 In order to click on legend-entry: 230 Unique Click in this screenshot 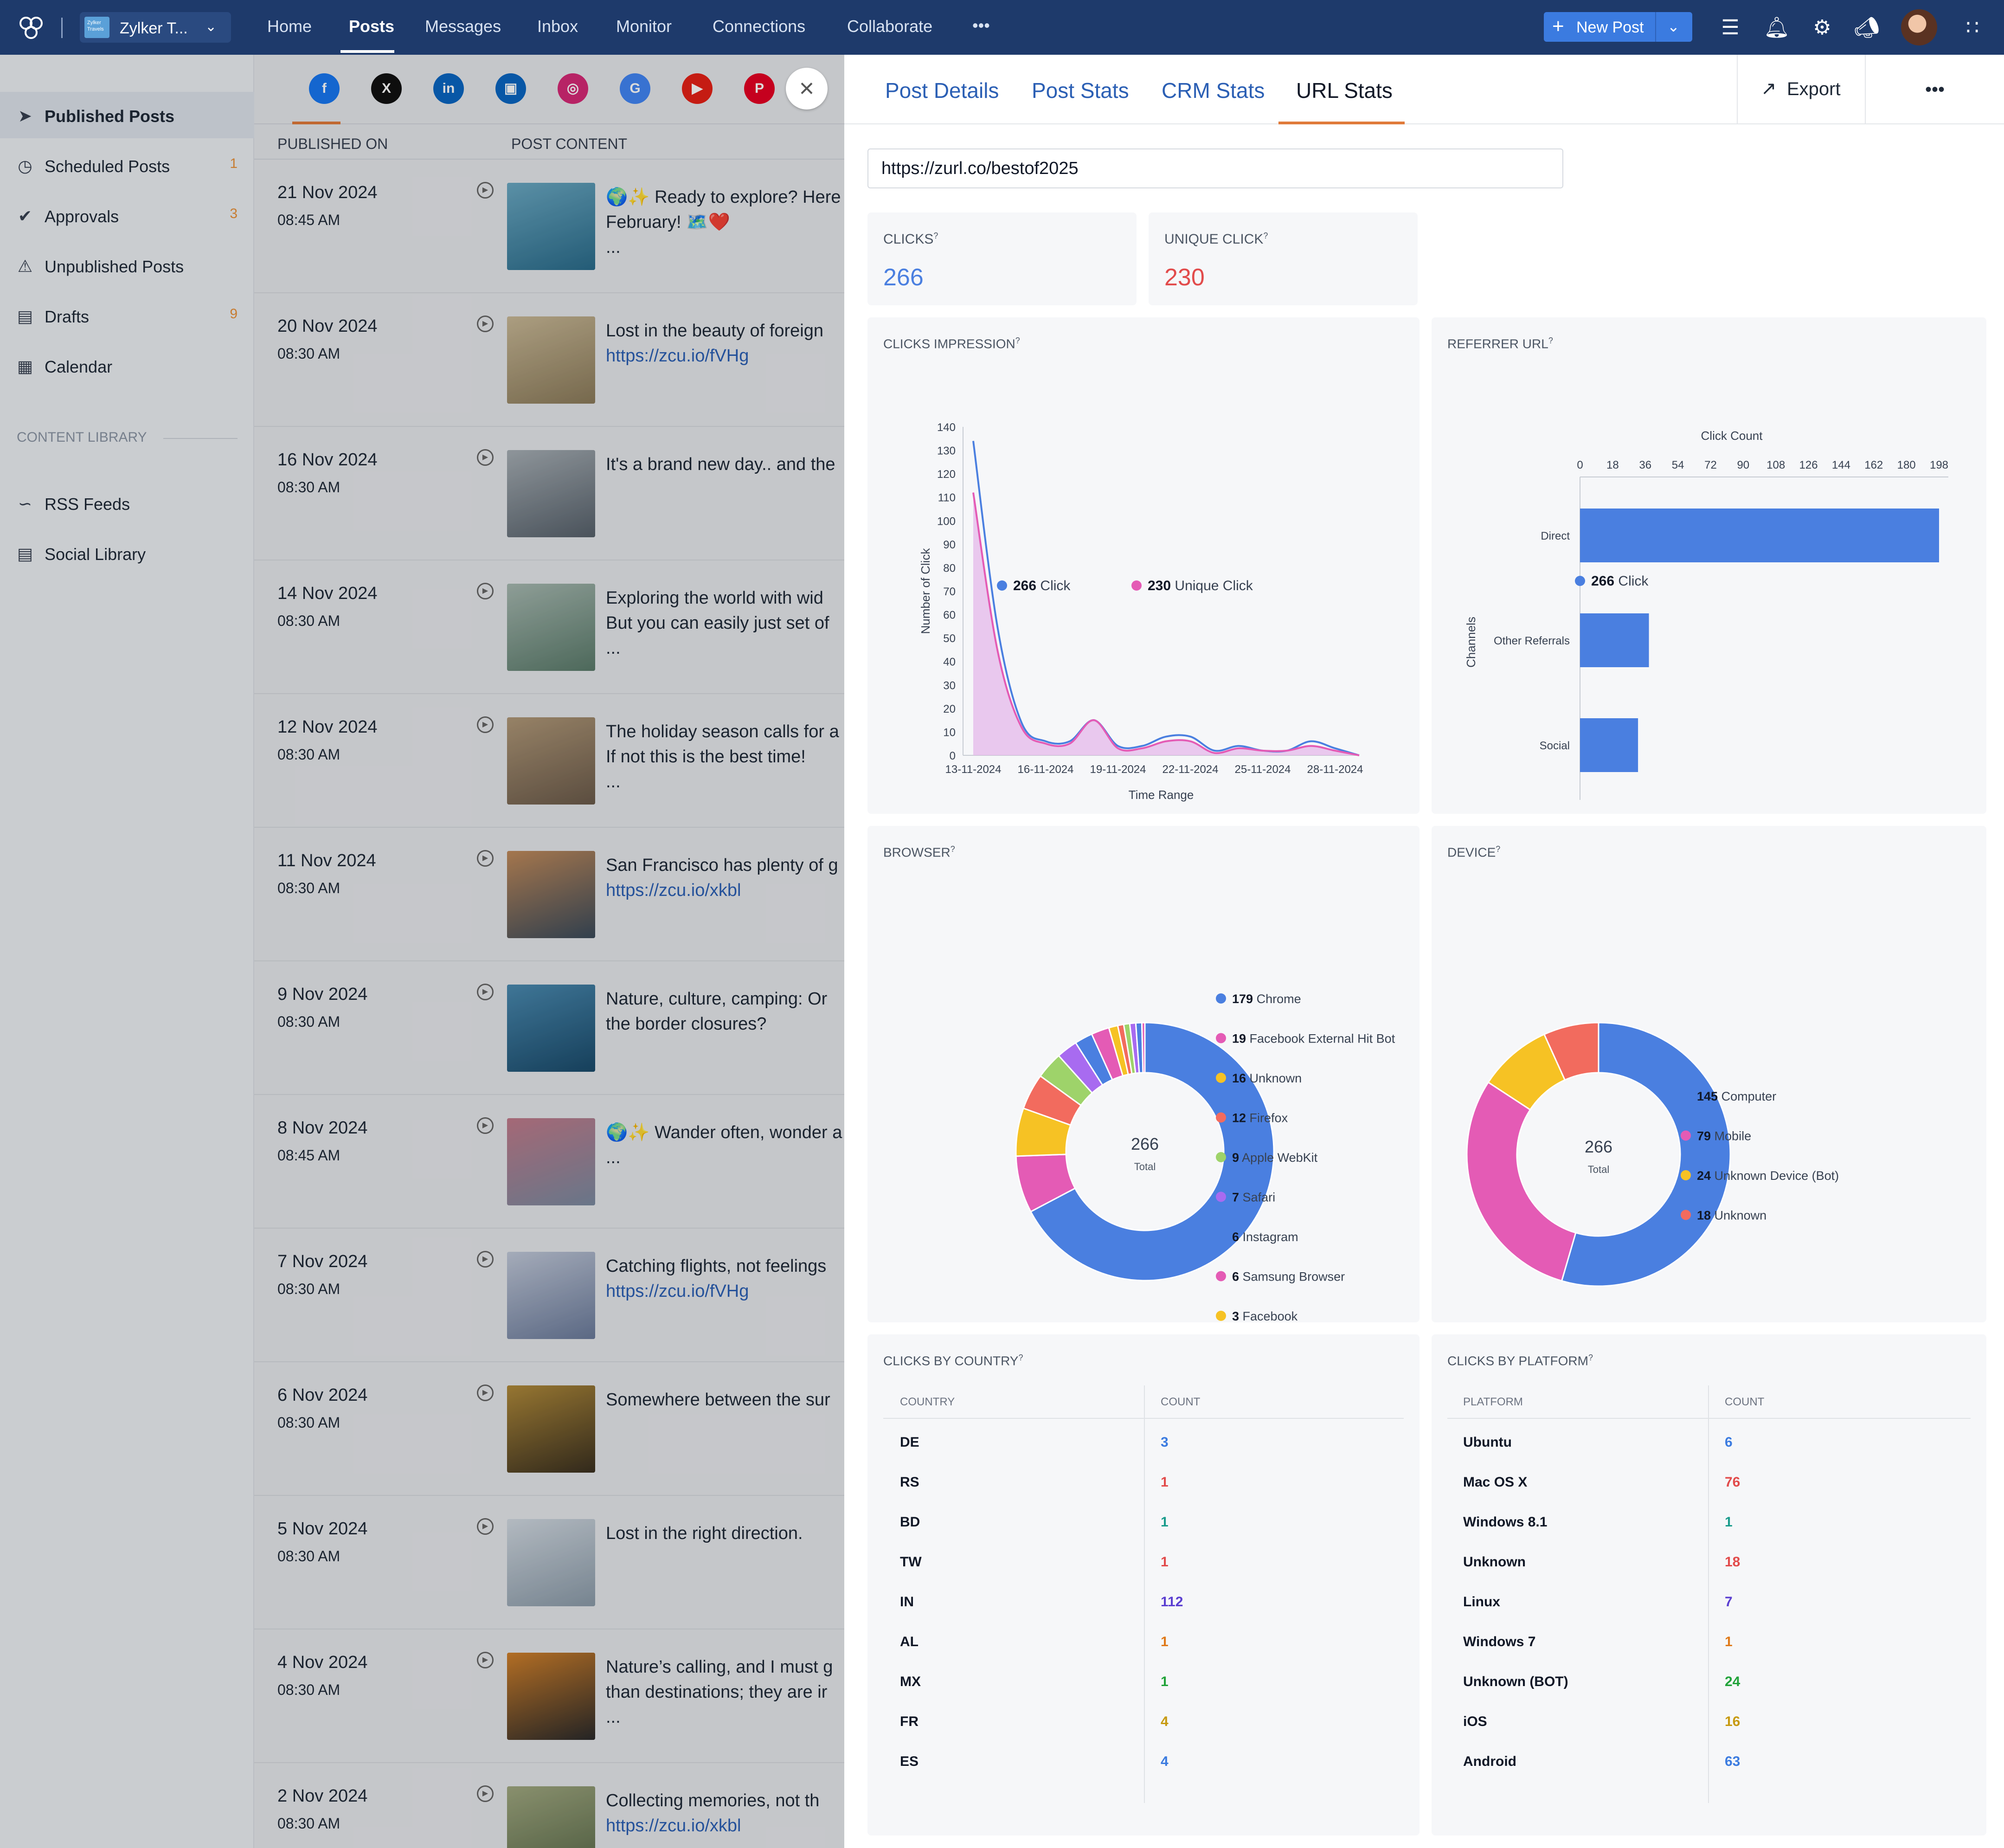, I will do `click(1201, 585)`.